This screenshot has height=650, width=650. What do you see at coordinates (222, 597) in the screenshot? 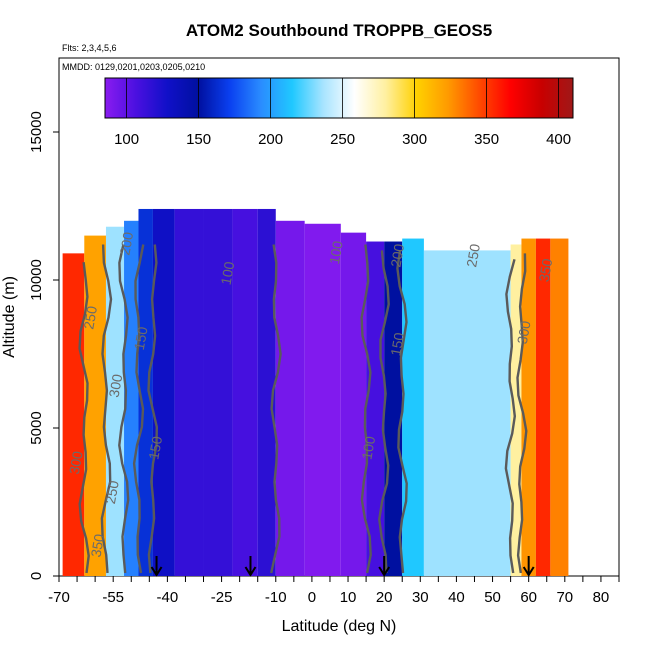
I see `x-tick-label: -25` at bounding box center [222, 597].